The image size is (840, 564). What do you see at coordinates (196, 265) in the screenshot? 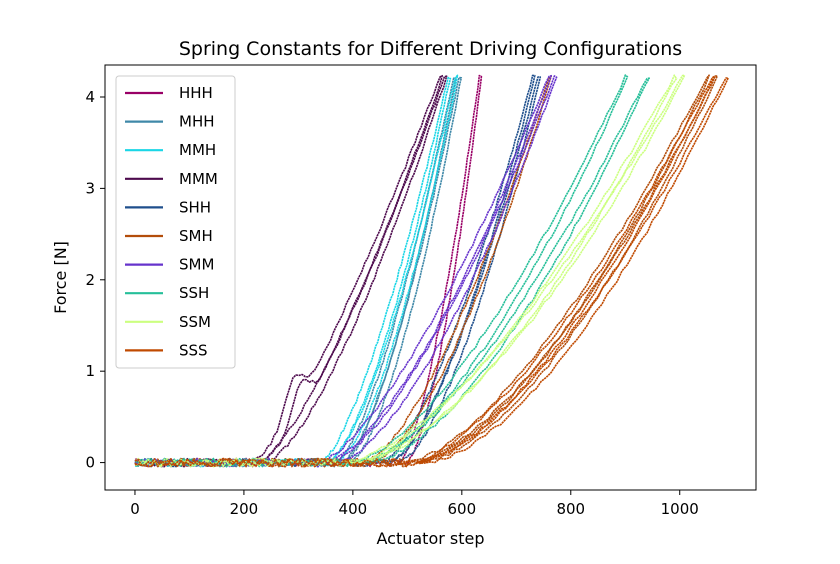
I see `legend-label: SMM` at bounding box center [196, 265].